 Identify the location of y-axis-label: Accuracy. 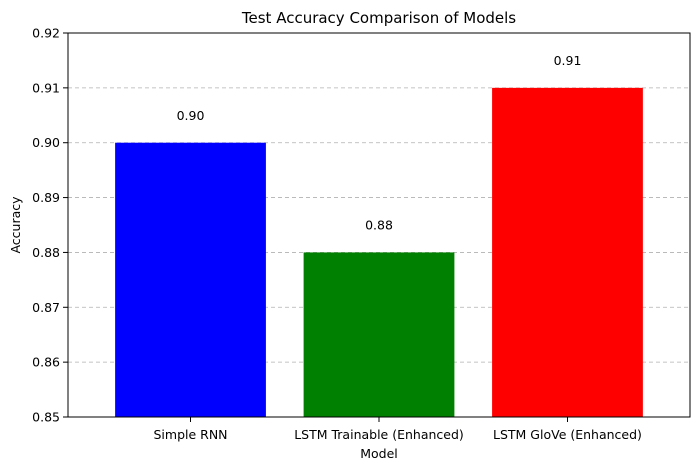
(15, 225).